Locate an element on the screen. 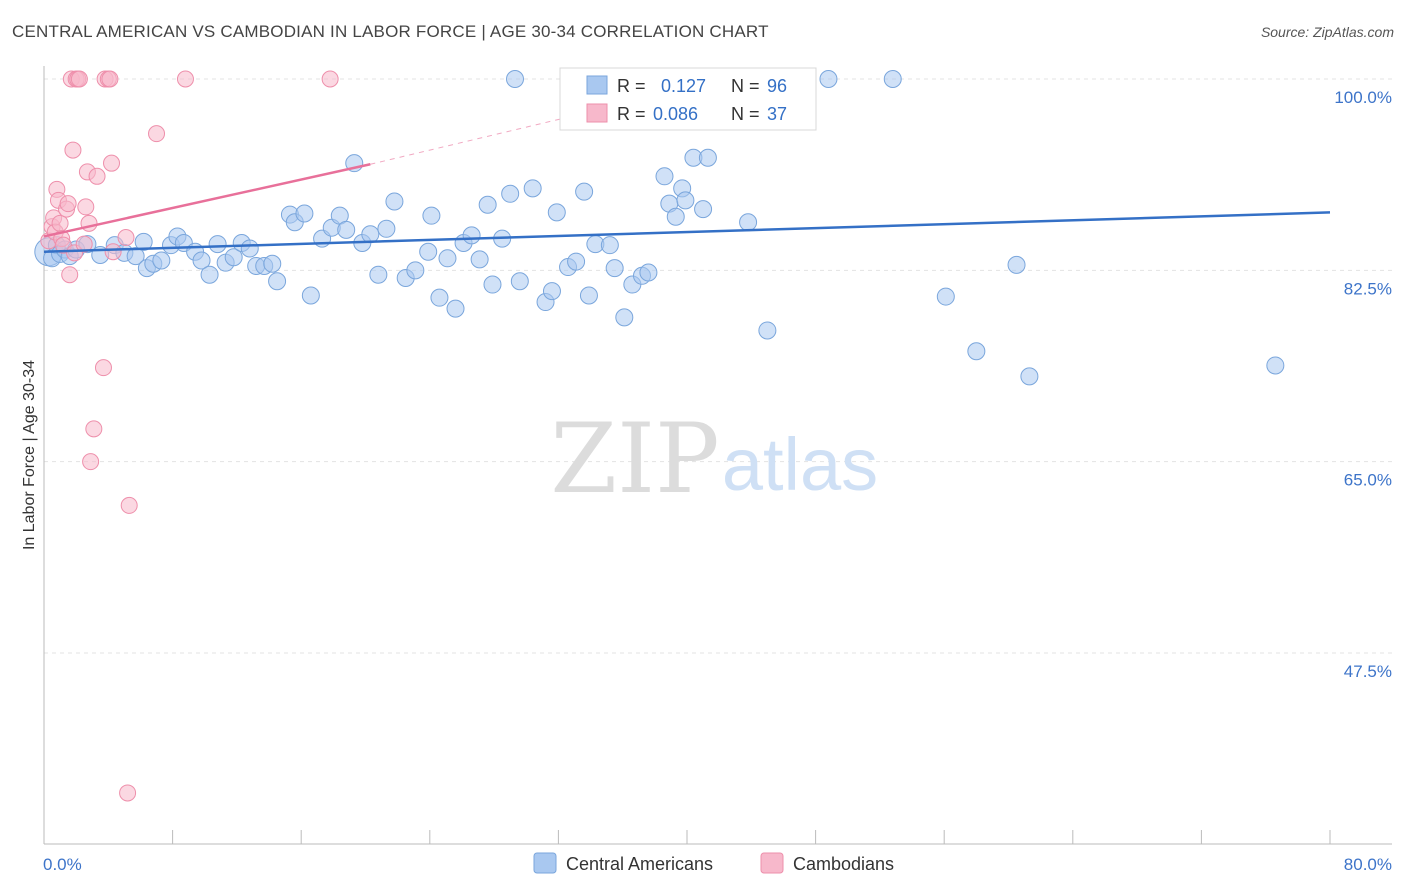  source-label: Source: ZipAtlas.com is located at coordinates (1327, 32).